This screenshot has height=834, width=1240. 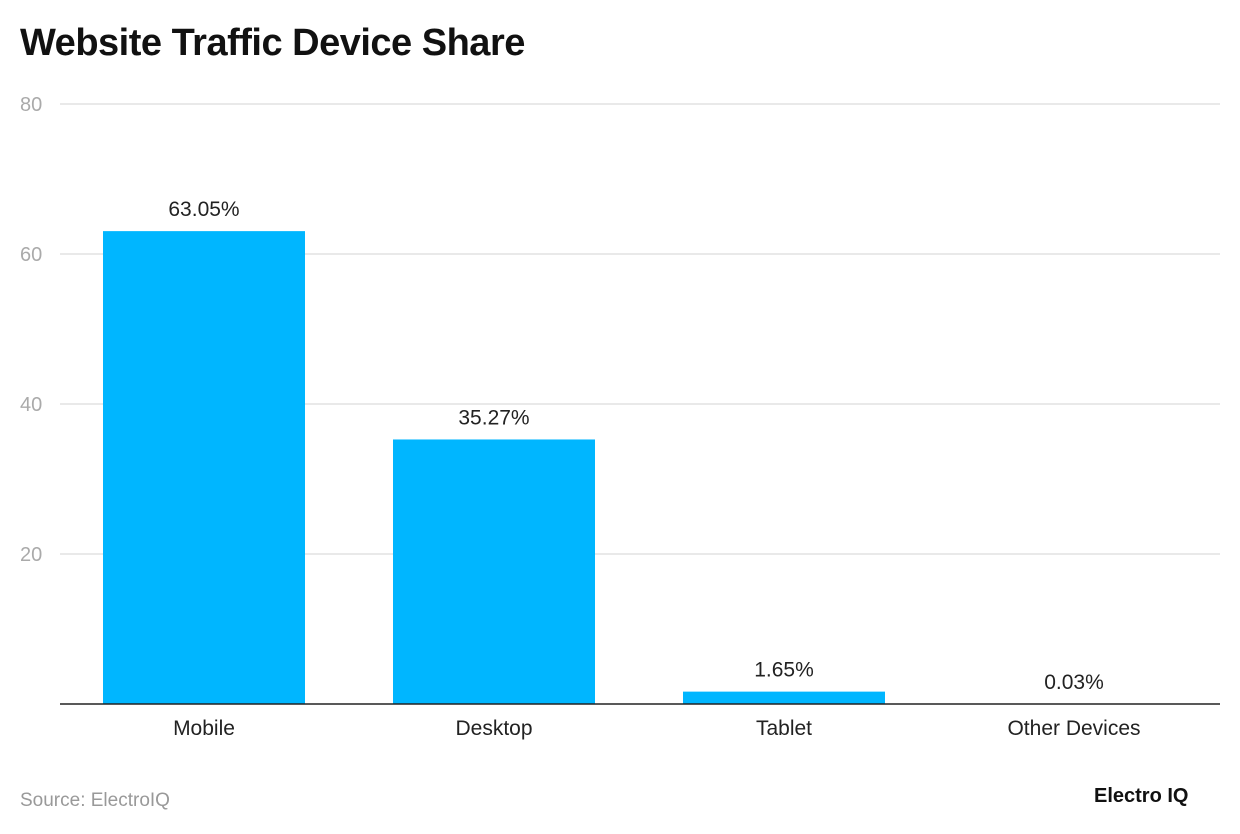 I want to click on x-tick-label: Desktop, so click(x=493, y=728).